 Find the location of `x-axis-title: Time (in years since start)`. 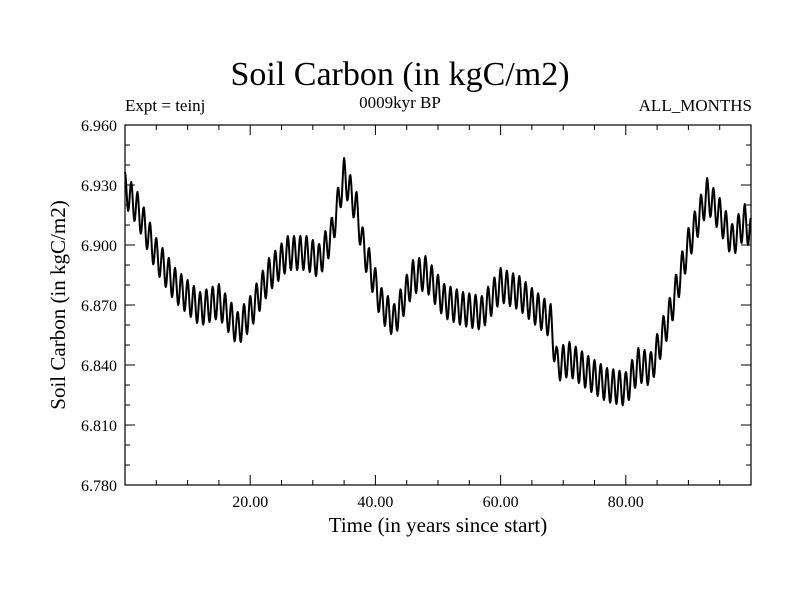

x-axis-title: Time (in years since start) is located at coordinates (438, 525).